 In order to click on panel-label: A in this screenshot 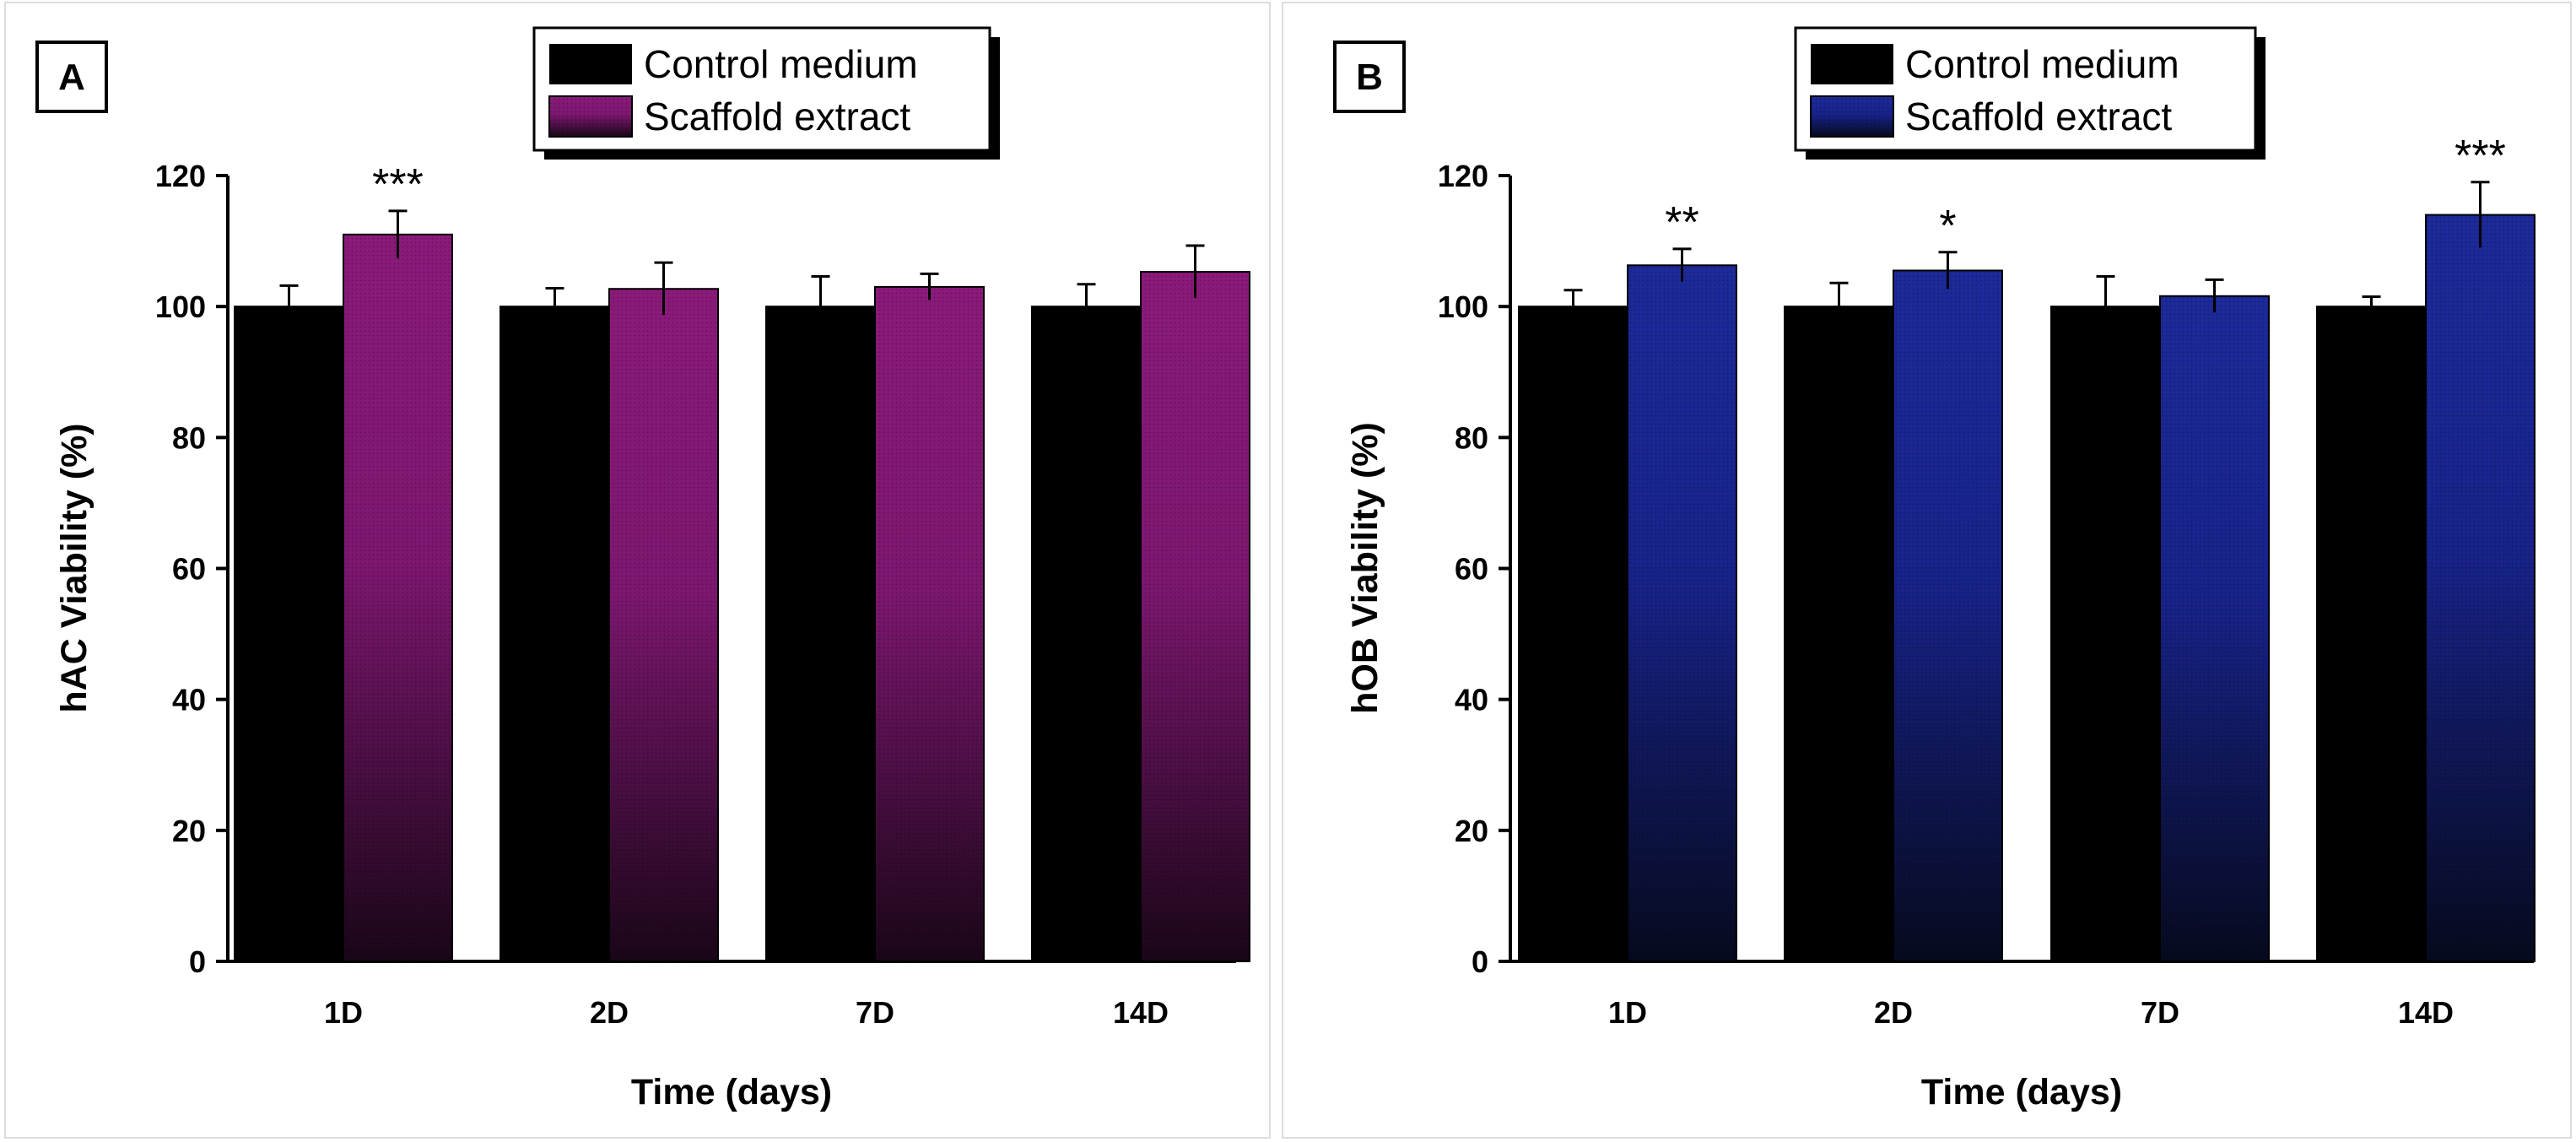, I will do `click(71, 77)`.